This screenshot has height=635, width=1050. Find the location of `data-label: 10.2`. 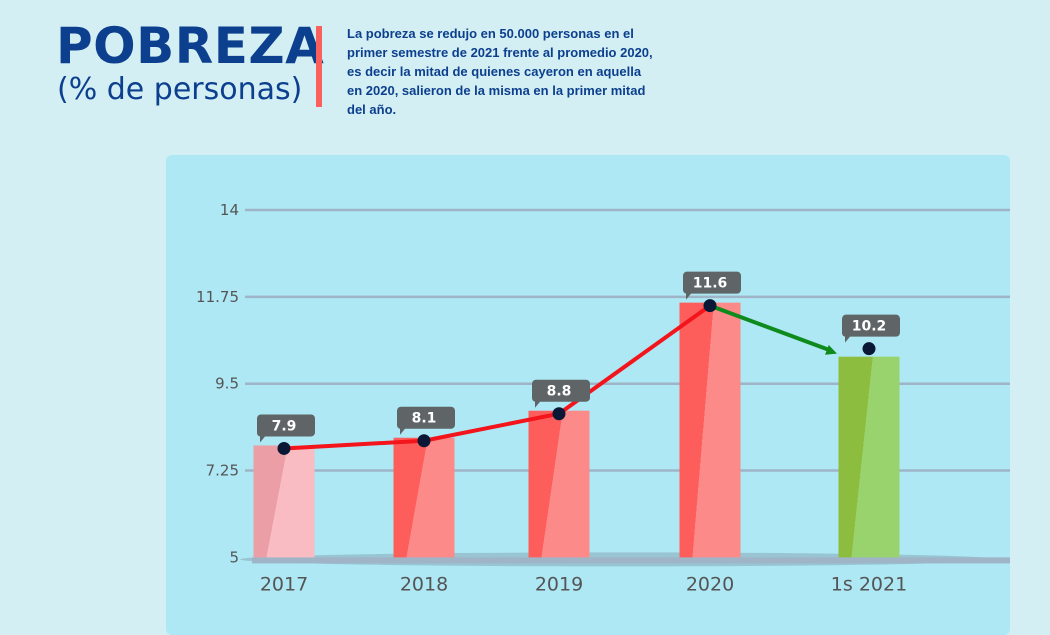

data-label: 10.2 is located at coordinates (869, 327).